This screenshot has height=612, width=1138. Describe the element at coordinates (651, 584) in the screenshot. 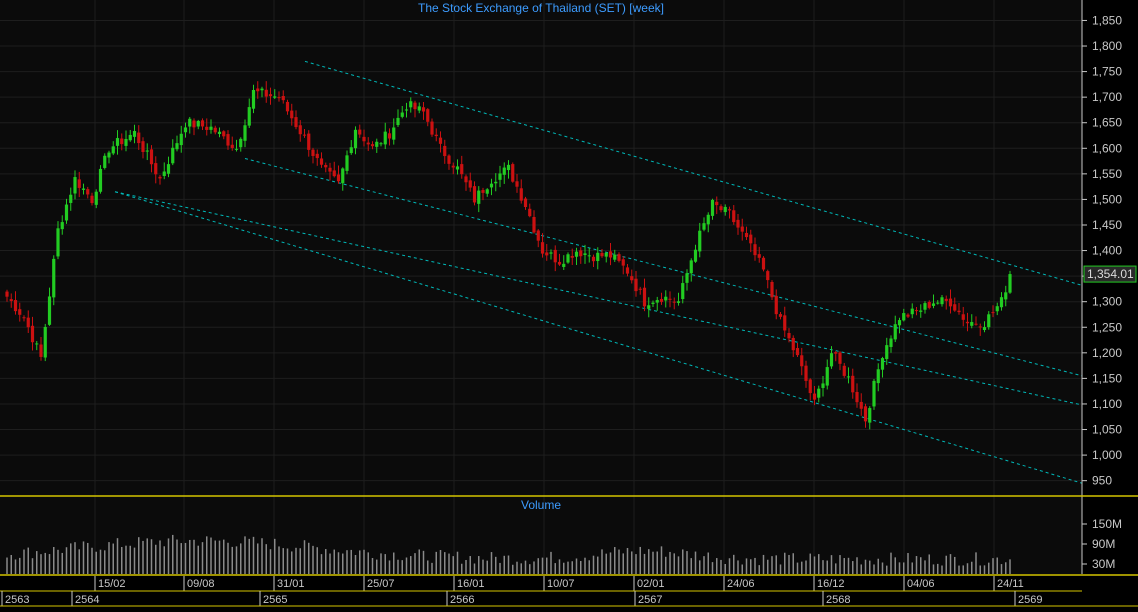

I see `date-label: 02/01` at that location.